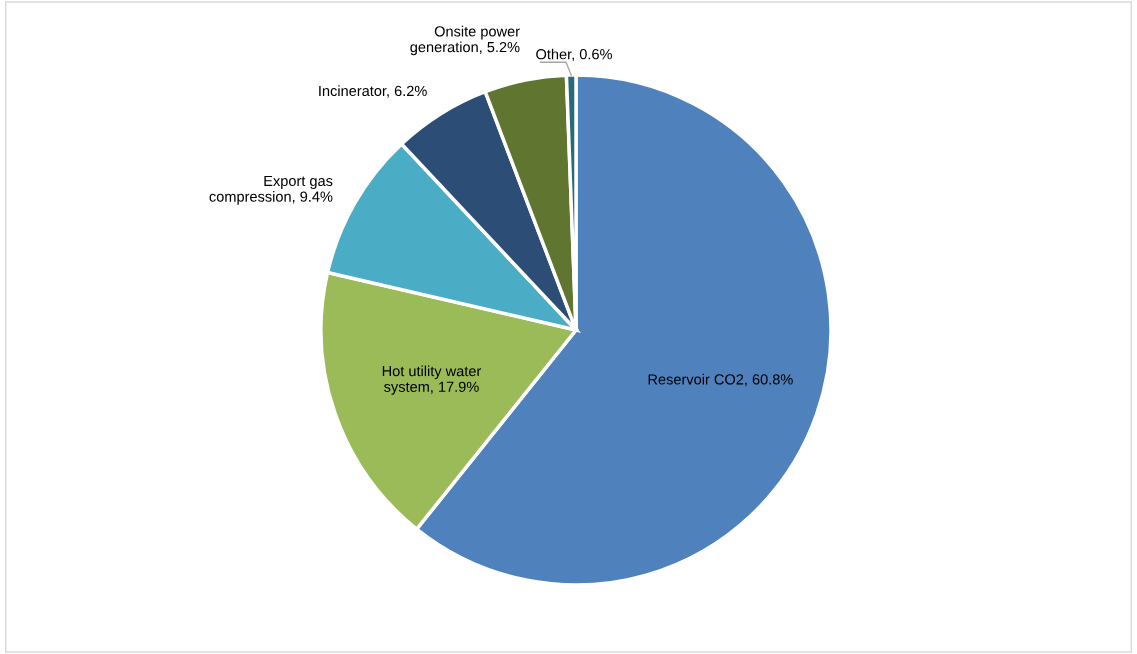 The image size is (1137, 654). What do you see at coordinates (373, 91) in the screenshot?
I see `slice-label: Incinerator, 6.2%` at bounding box center [373, 91].